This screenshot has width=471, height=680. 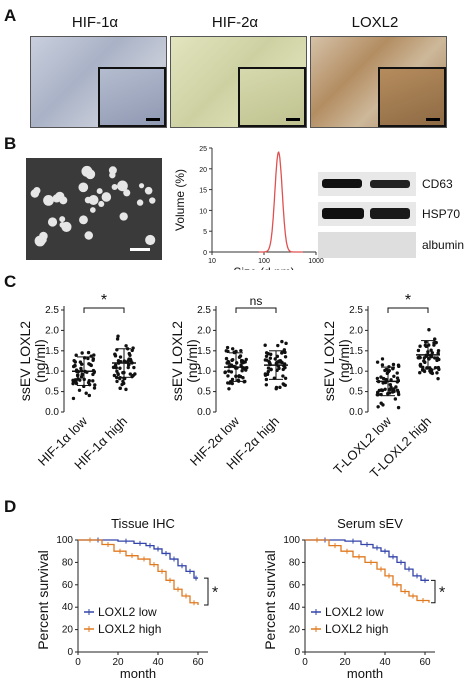 I want to click on dls-y-tick-label: 5, so click(x=205, y=232).